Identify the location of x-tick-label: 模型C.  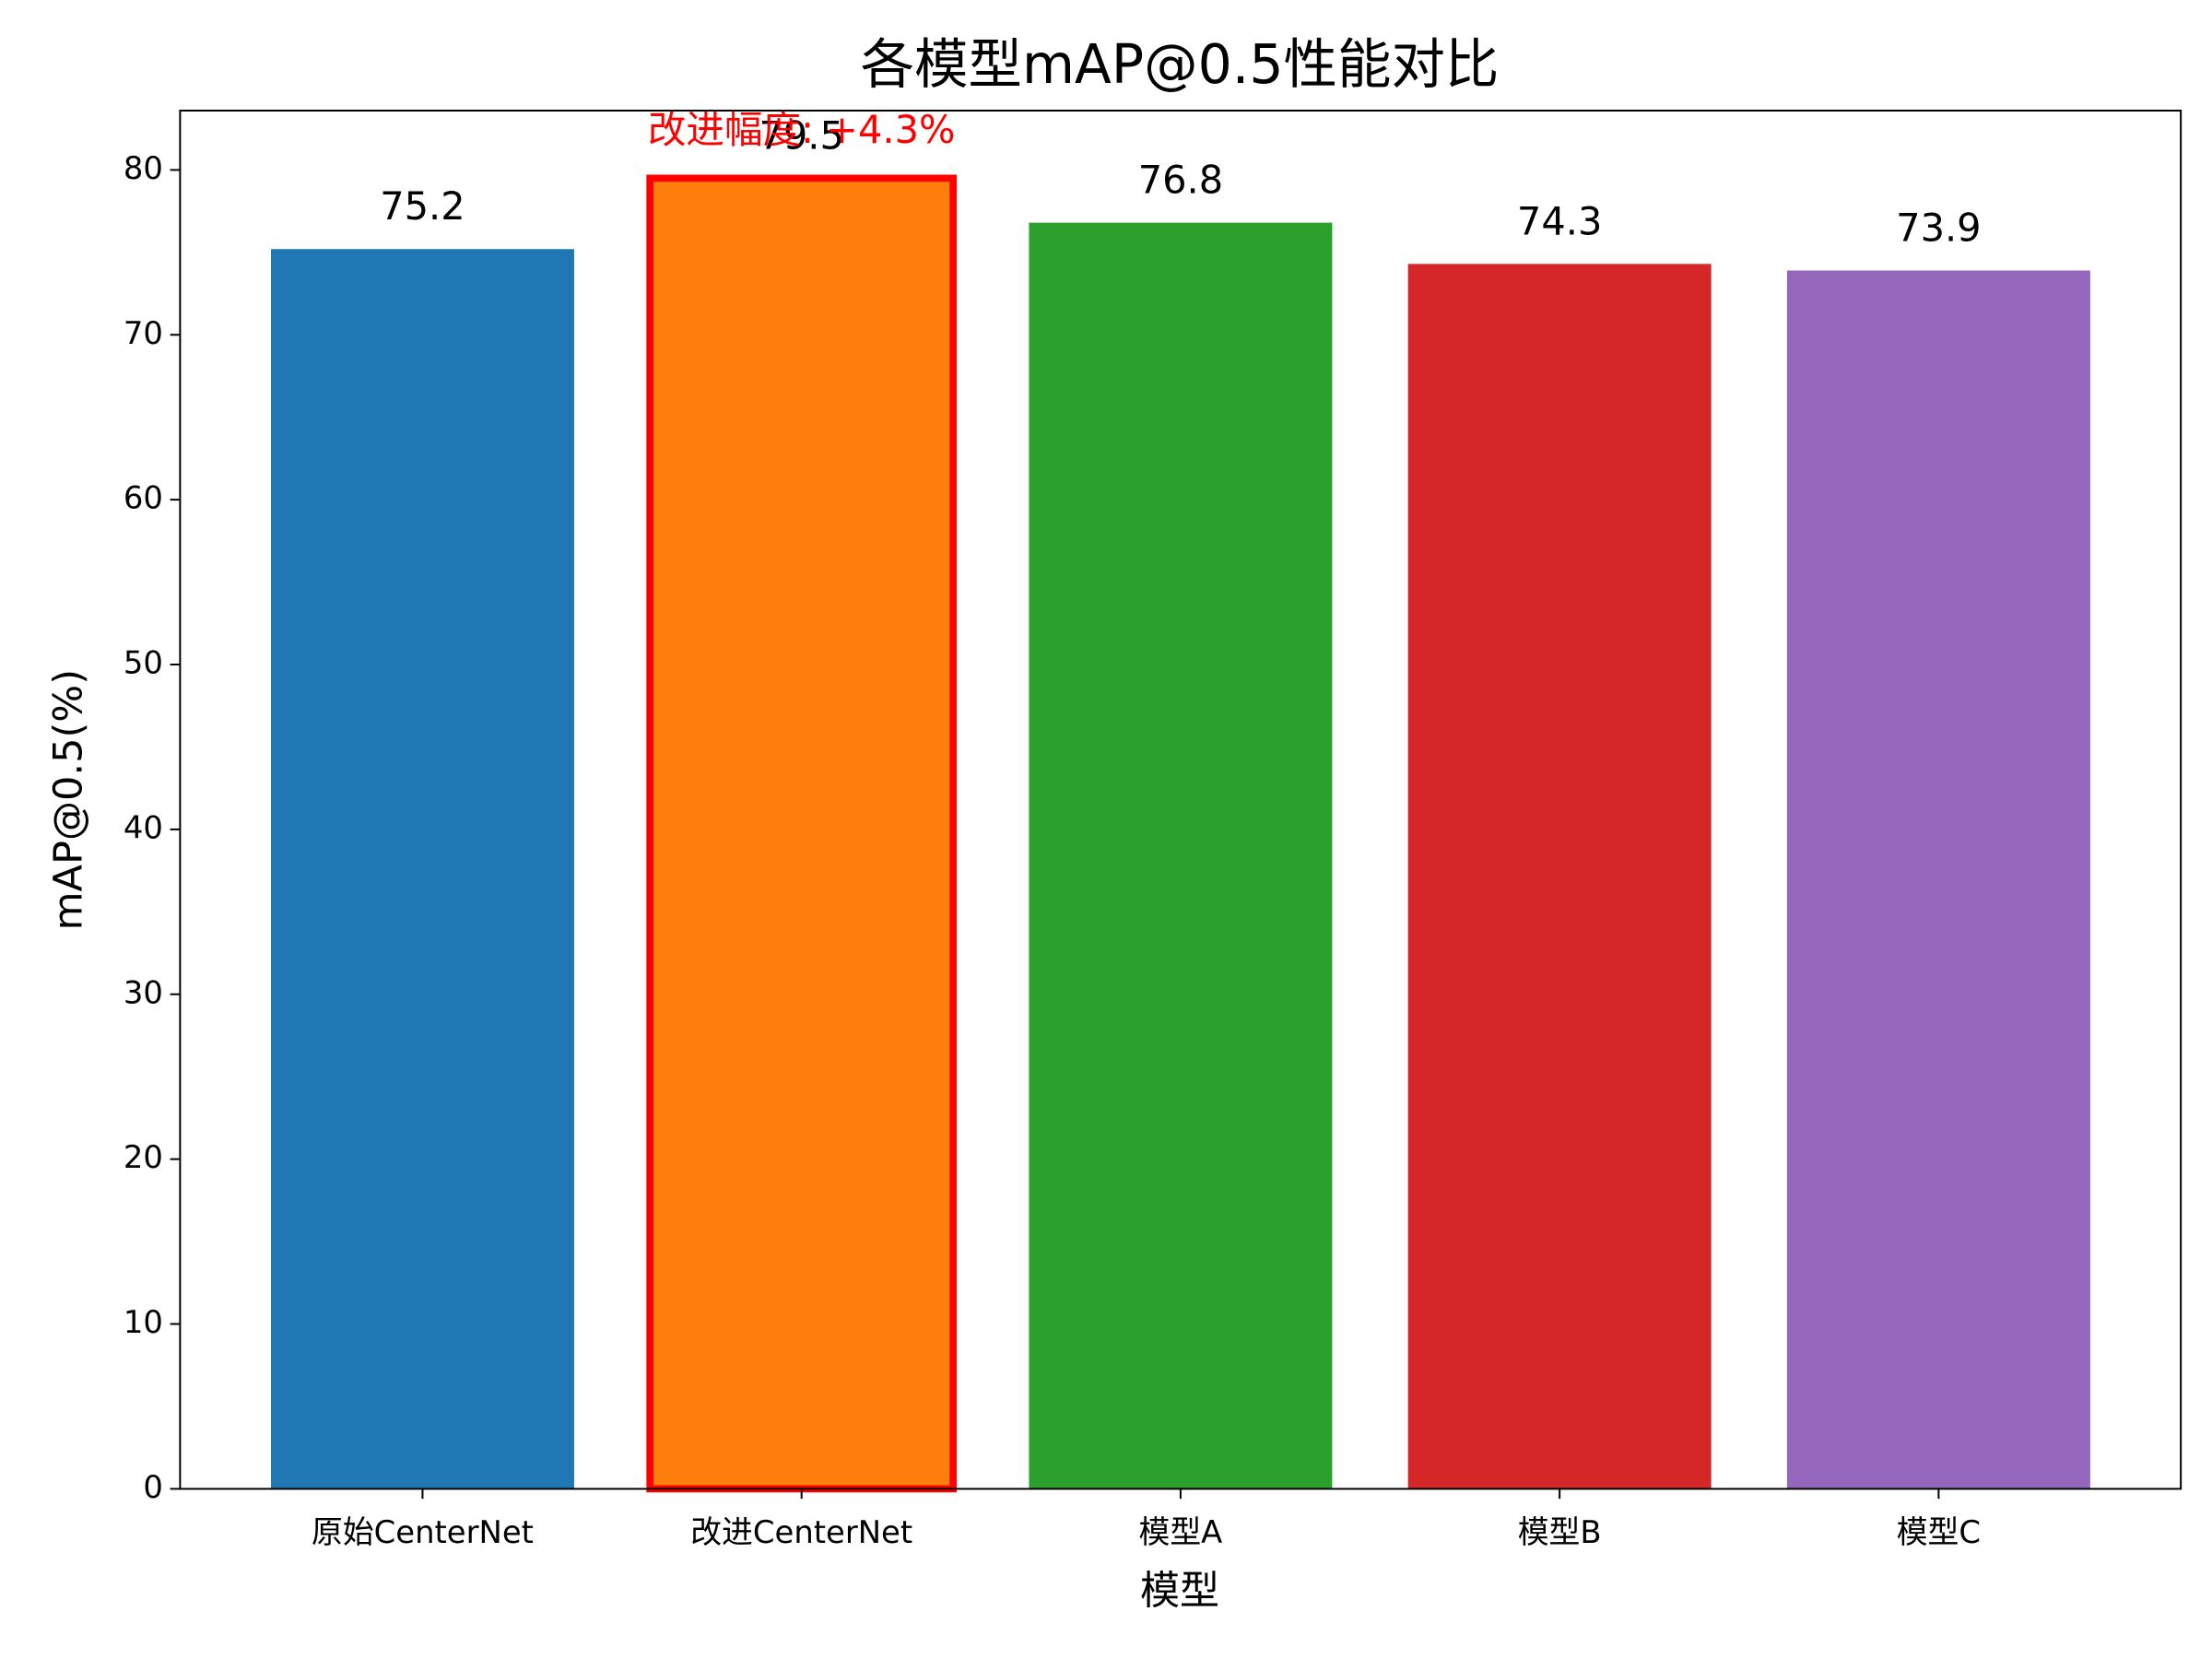
(1939, 1532).